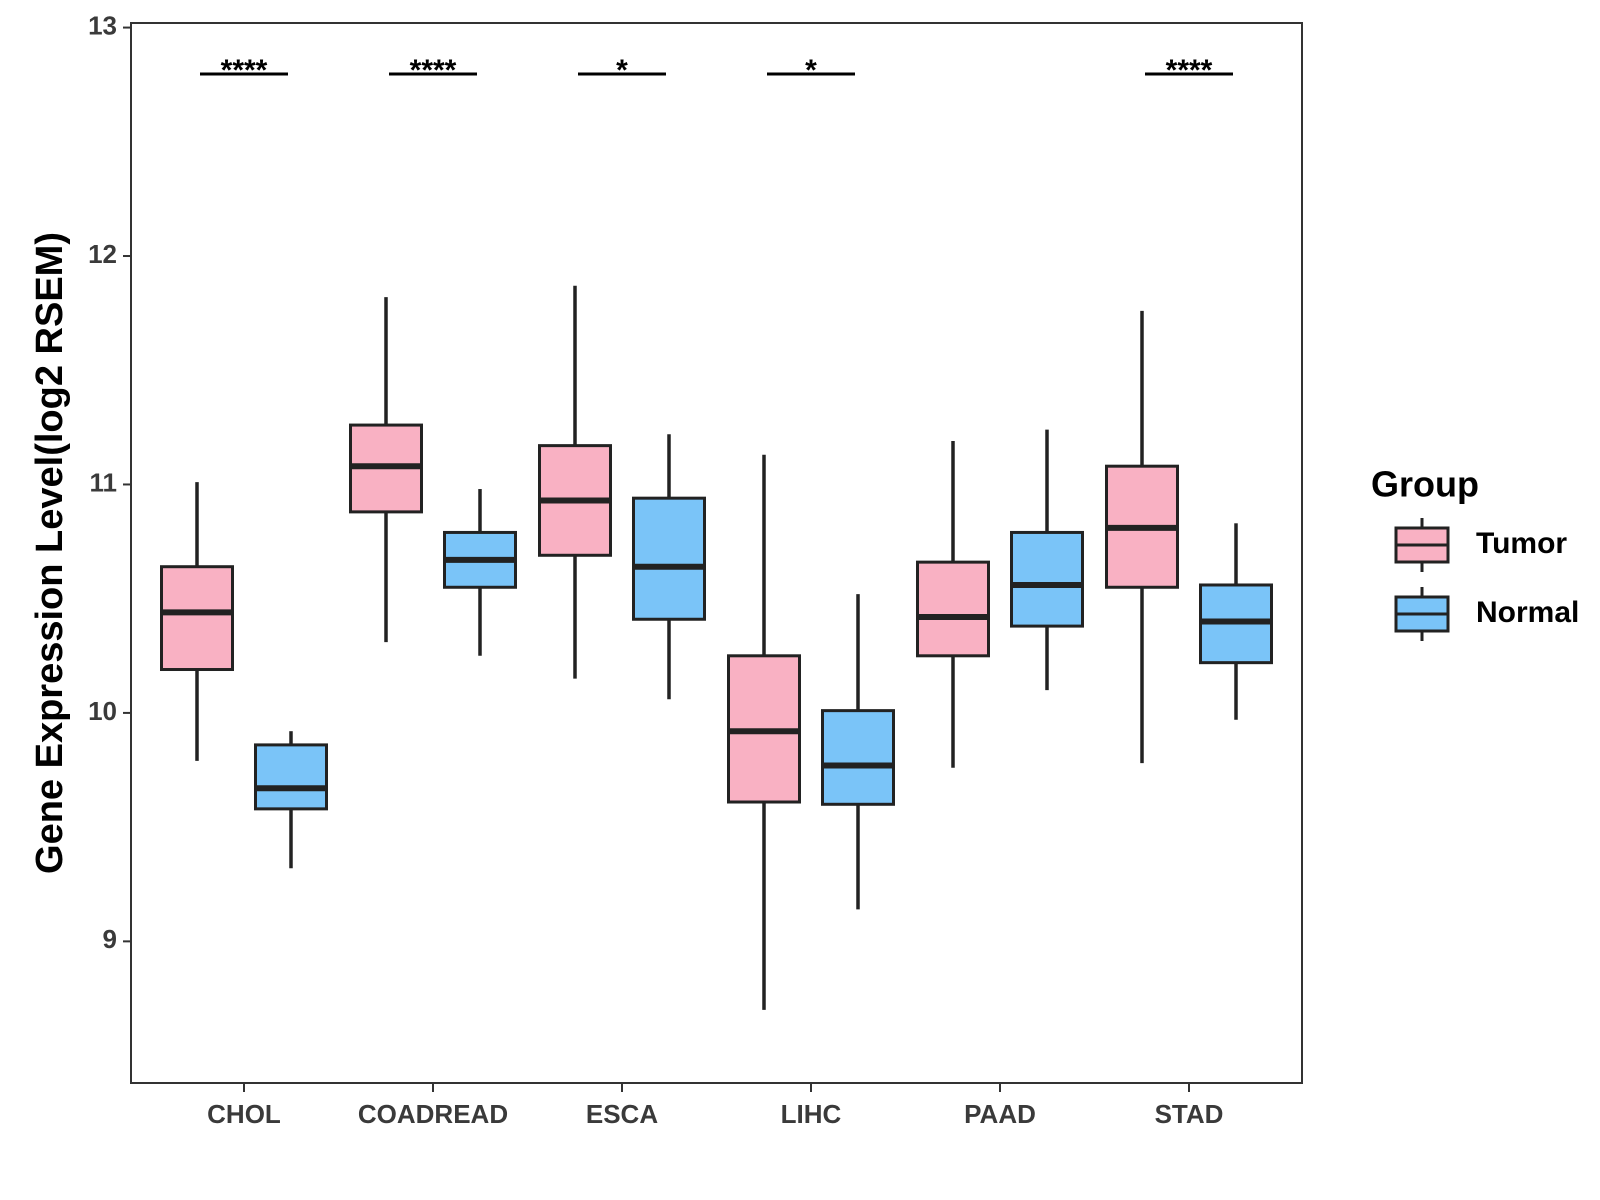 This screenshot has width=1600, height=1200. Describe the element at coordinates (1189, 70) in the screenshot. I see `sig-label-STAD: ****` at that location.